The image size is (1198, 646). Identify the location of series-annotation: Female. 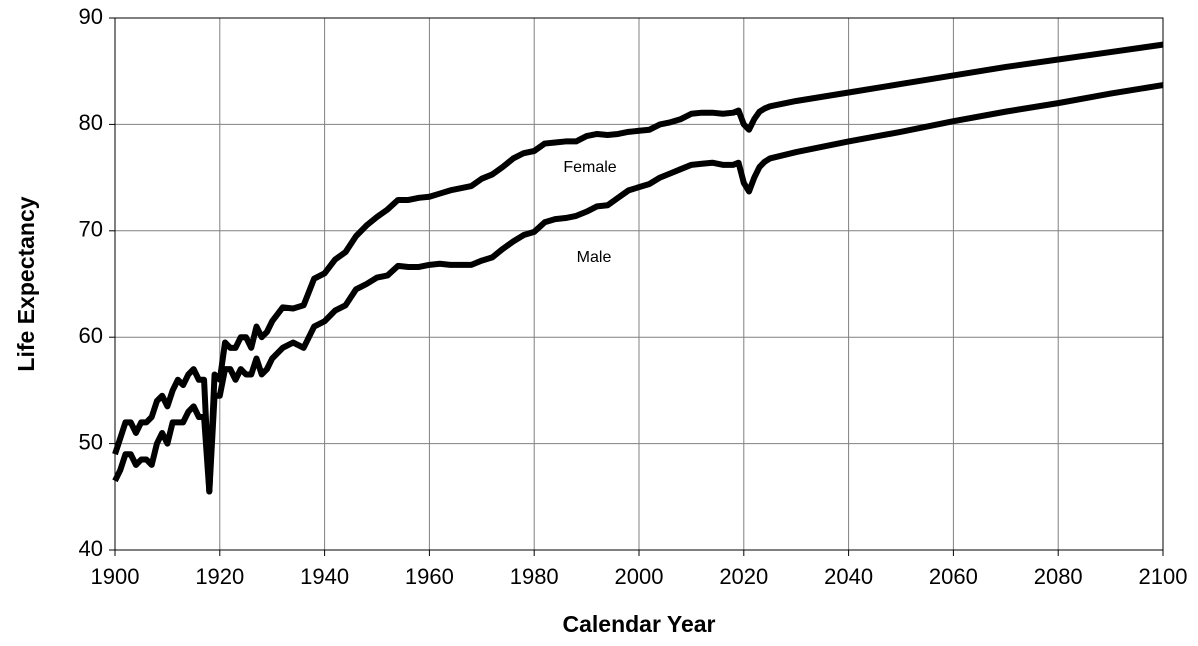
(589, 167).